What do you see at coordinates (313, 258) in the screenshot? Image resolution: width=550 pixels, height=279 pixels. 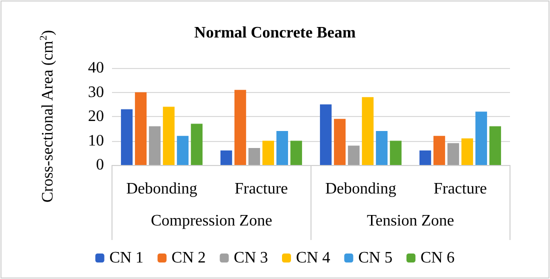 I see `legend-label: CN 4` at bounding box center [313, 258].